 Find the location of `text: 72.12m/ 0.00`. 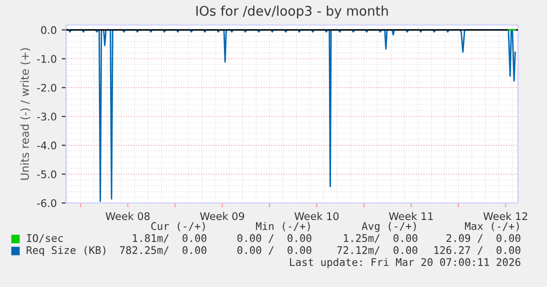

text: 72.12m/ 0.00 is located at coordinates (377, 250).